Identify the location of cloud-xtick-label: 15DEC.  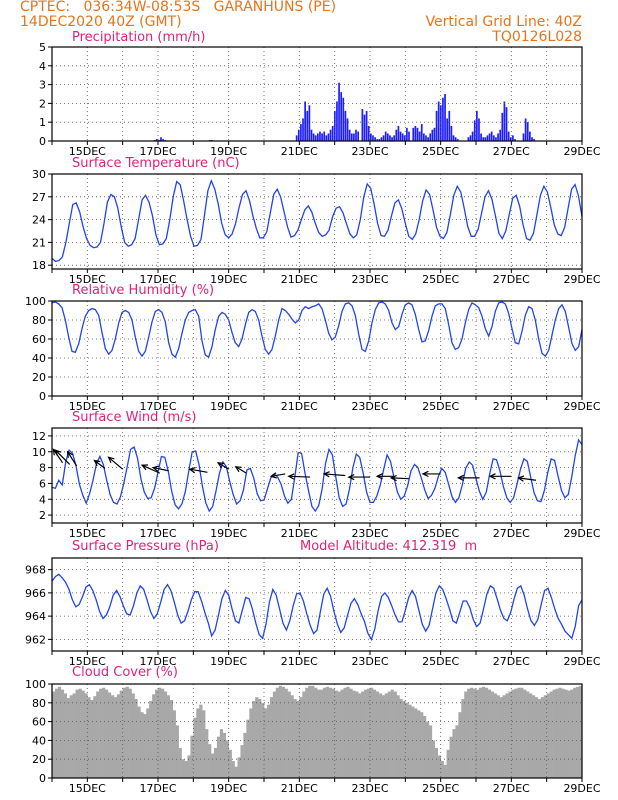
(87, 788).